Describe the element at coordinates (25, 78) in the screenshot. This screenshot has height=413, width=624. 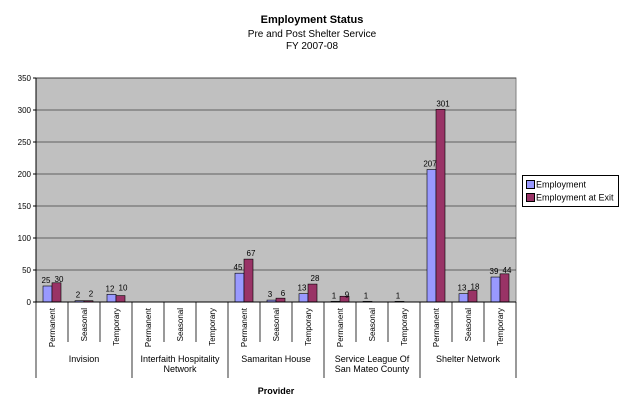
I see `y-tick-label: 350` at that location.